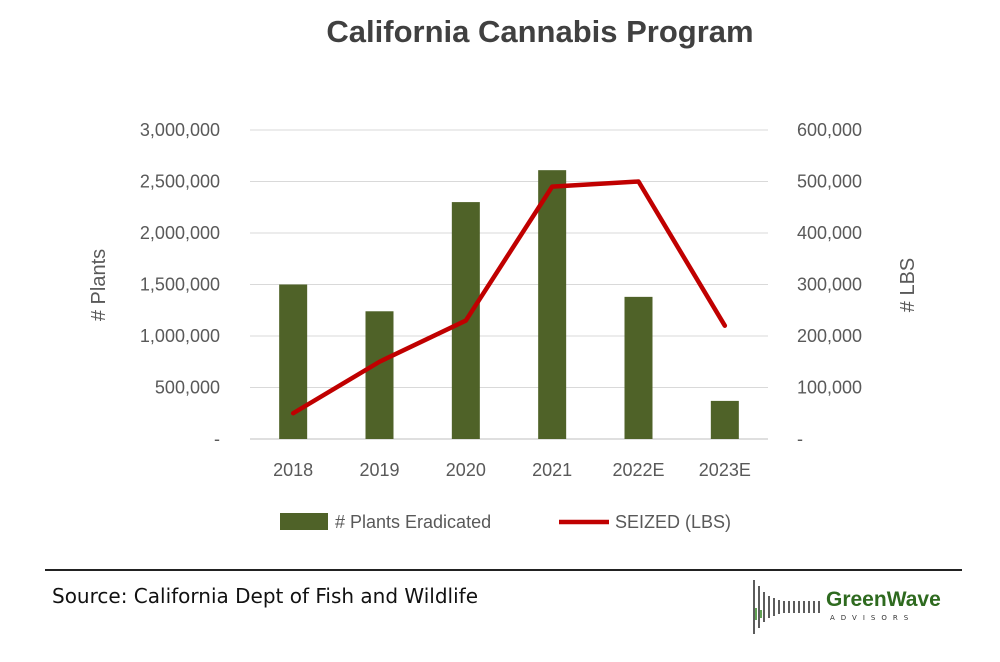  Describe the element at coordinates (180, 233) in the screenshot. I see `y-left-tick-label: 2,000,000` at that location.